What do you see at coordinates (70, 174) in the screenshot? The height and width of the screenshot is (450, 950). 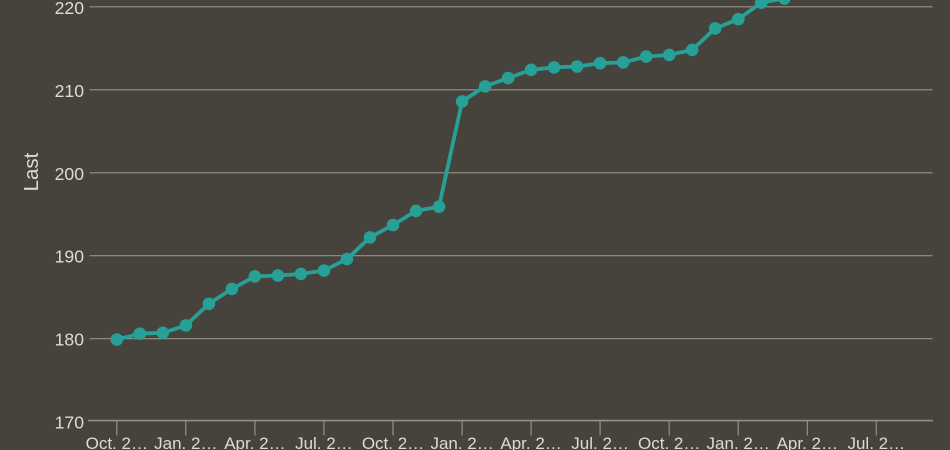 I see `svg-text: 200` at bounding box center [70, 174].